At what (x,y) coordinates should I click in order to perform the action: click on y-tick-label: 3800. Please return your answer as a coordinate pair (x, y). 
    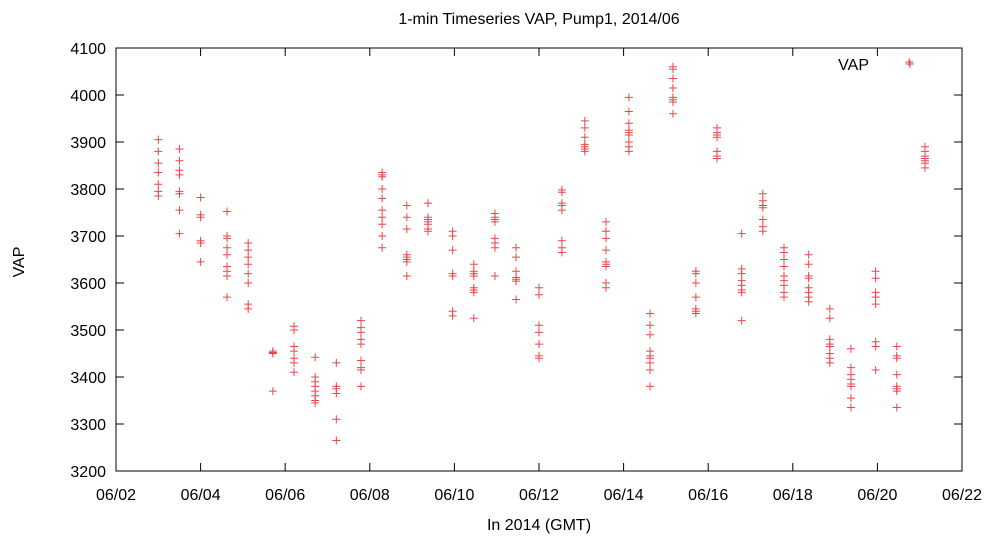
    Looking at the image, I should click on (88, 190).